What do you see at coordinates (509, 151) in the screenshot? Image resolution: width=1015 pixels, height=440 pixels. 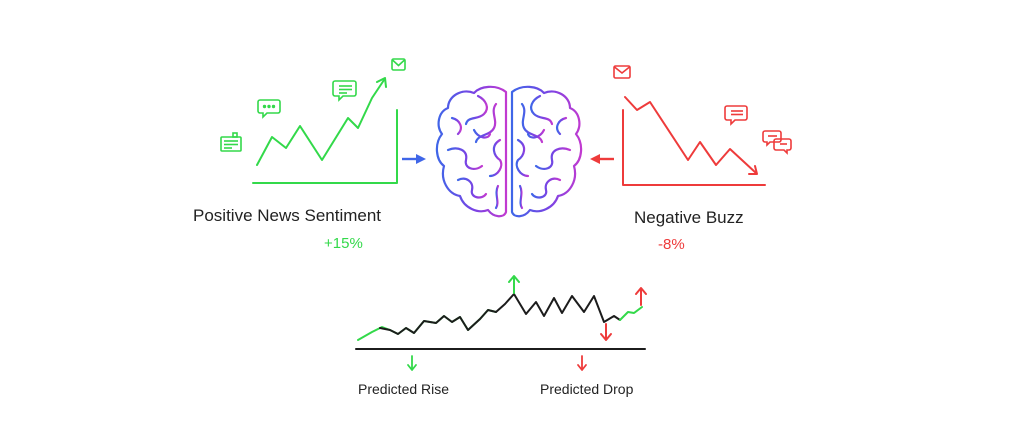 I see `brain-icon` at bounding box center [509, 151].